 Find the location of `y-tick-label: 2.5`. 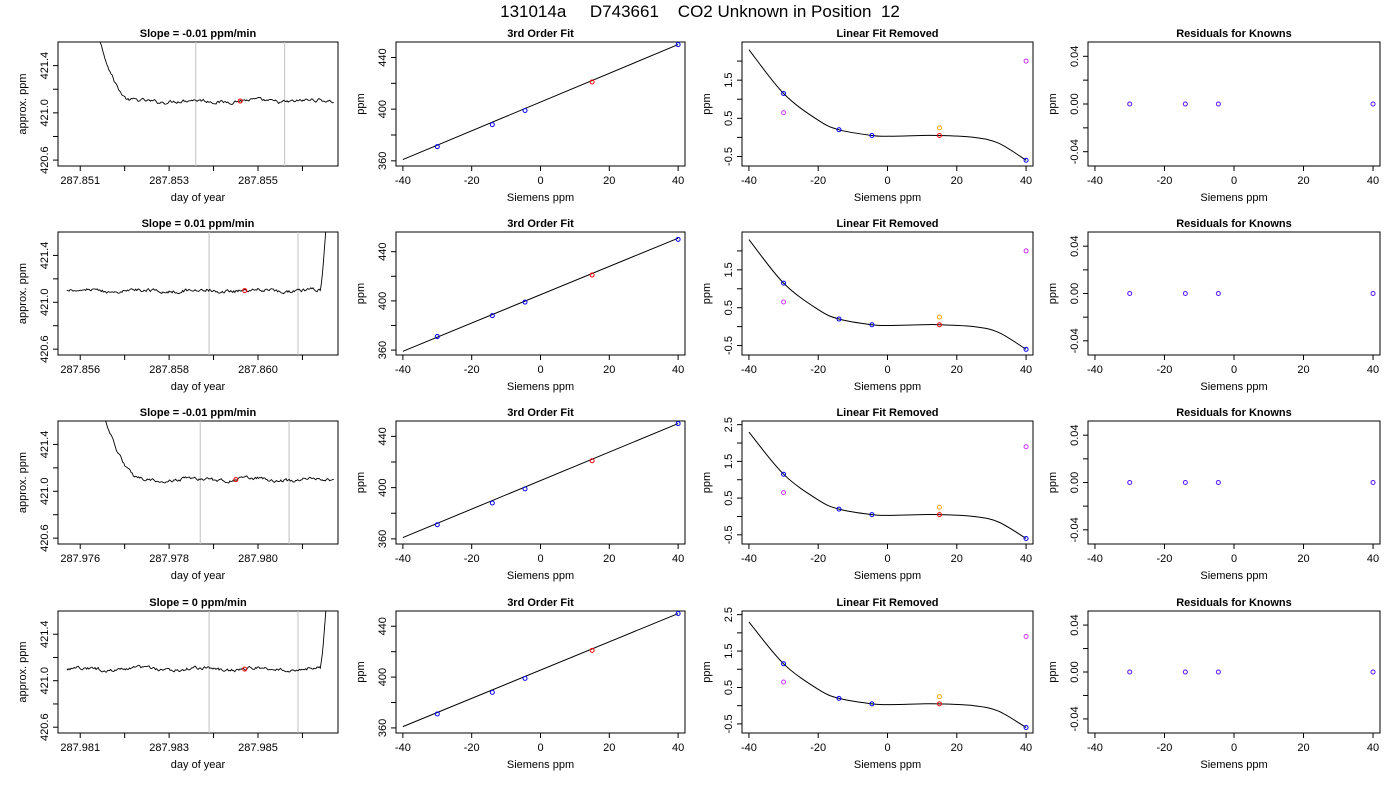

y-tick-label: 2.5 is located at coordinates (729, 614).